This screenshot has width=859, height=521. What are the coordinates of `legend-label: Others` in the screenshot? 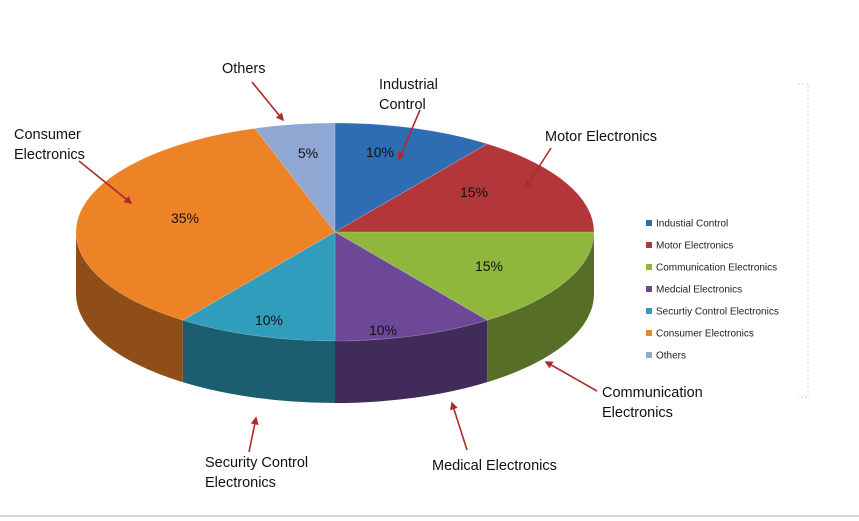 It's located at (671, 356).